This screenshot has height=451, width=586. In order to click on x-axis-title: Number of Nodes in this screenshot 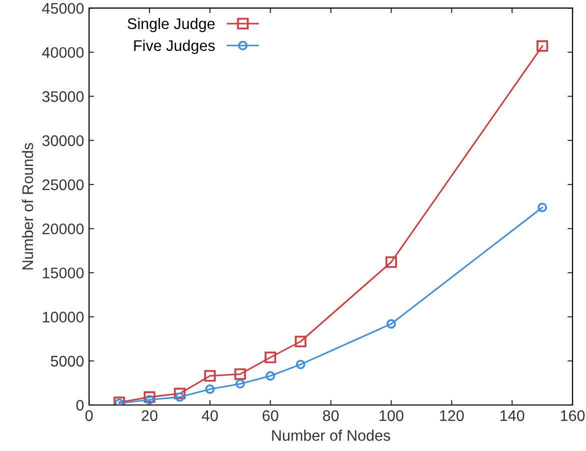, I will do `click(331, 435)`.